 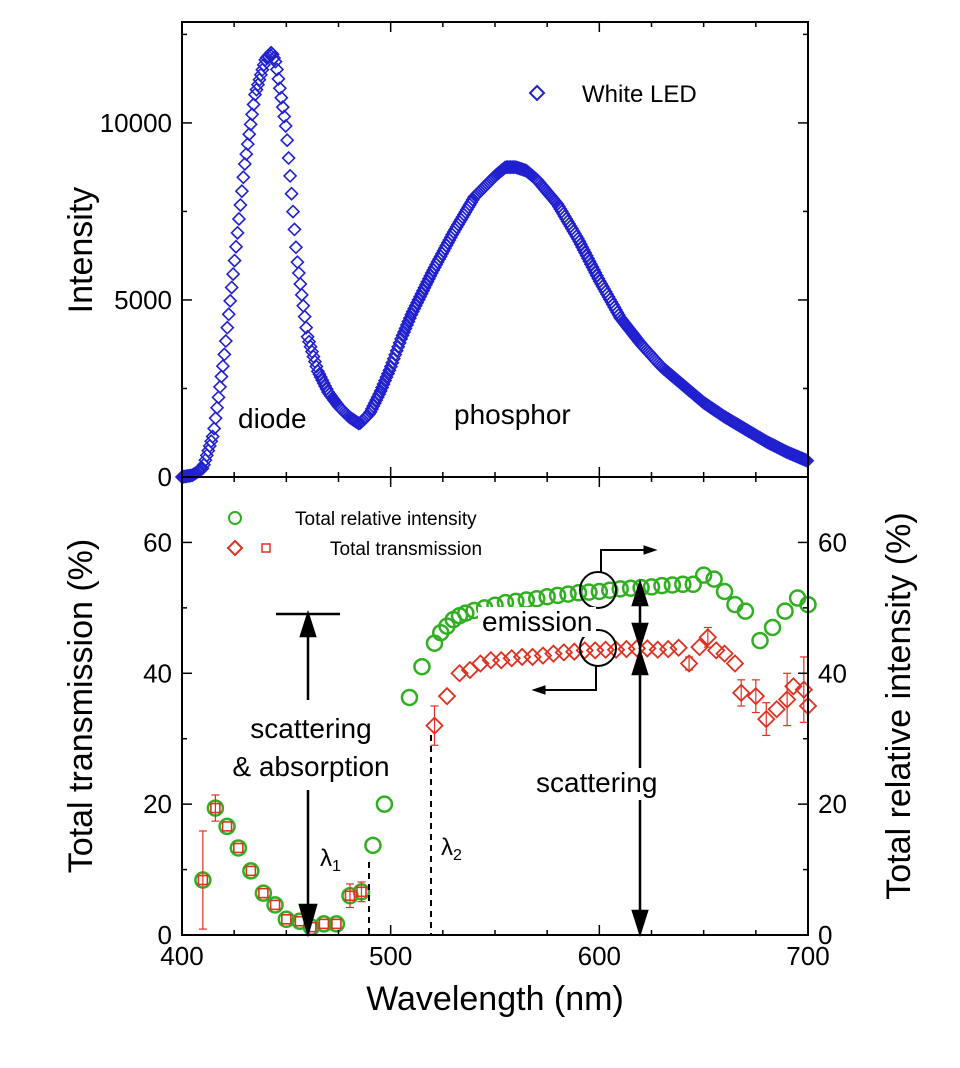 I want to click on x-tick-label: 700, so click(x=807, y=956).